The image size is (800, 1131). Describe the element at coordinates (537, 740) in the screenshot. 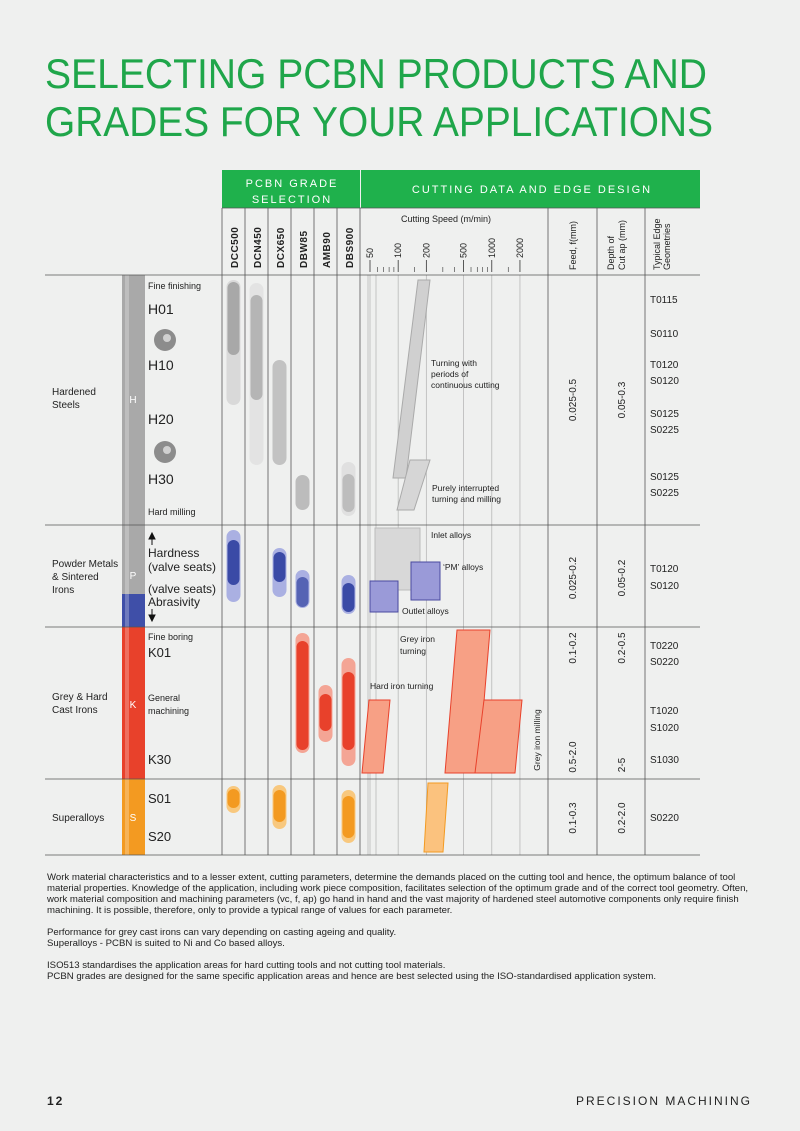

I see `annotation: Grey iron milling` at that location.